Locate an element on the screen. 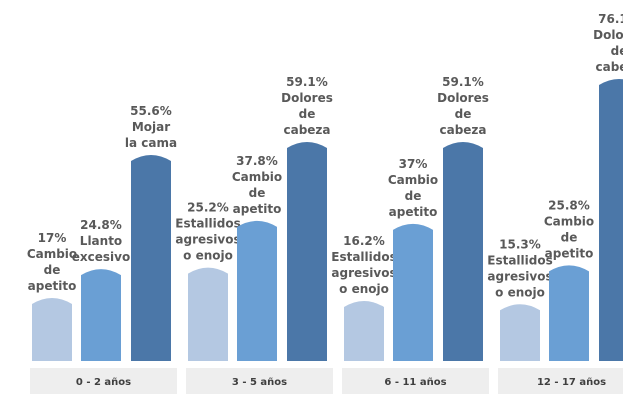 Image resolution: width=623 pixels, height=394 pixels. data-label-6-11-anos-estallidos-agresivos-o-enojo: 16.2% Estallidos agresivos o enojo is located at coordinates (364, 265).